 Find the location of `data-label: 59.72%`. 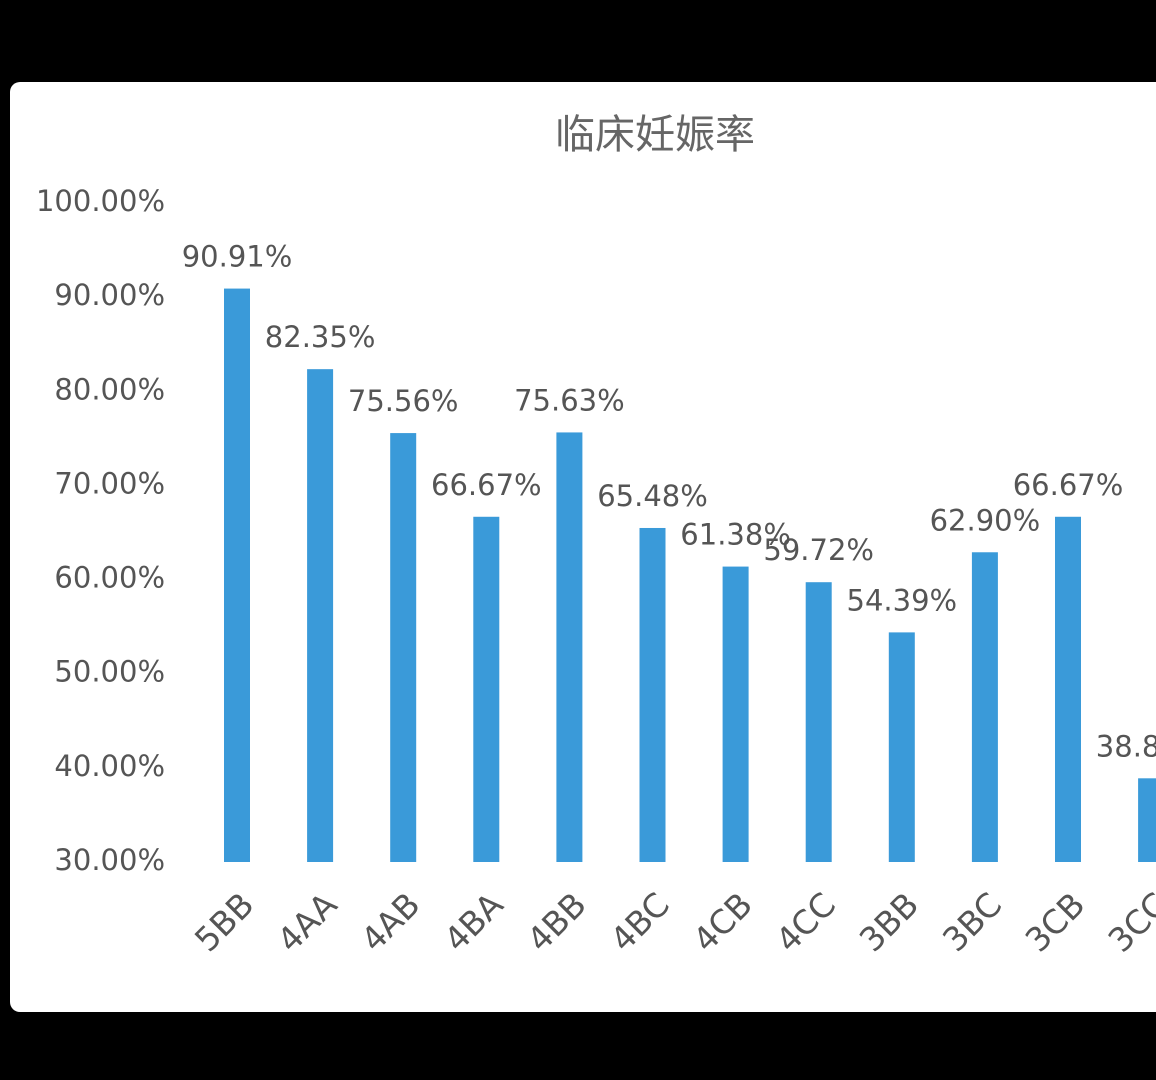

data-label: 59.72% is located at coordinates (818, 550).